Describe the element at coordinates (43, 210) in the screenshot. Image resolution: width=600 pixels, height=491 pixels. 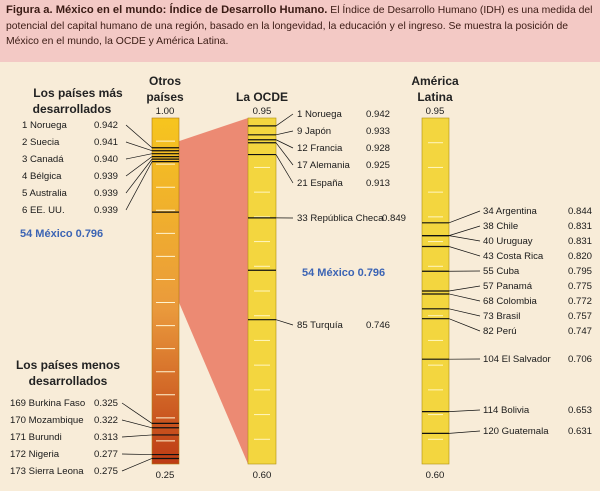
I see `world-label-ee-uu: 6 EE. UU.` at that location.